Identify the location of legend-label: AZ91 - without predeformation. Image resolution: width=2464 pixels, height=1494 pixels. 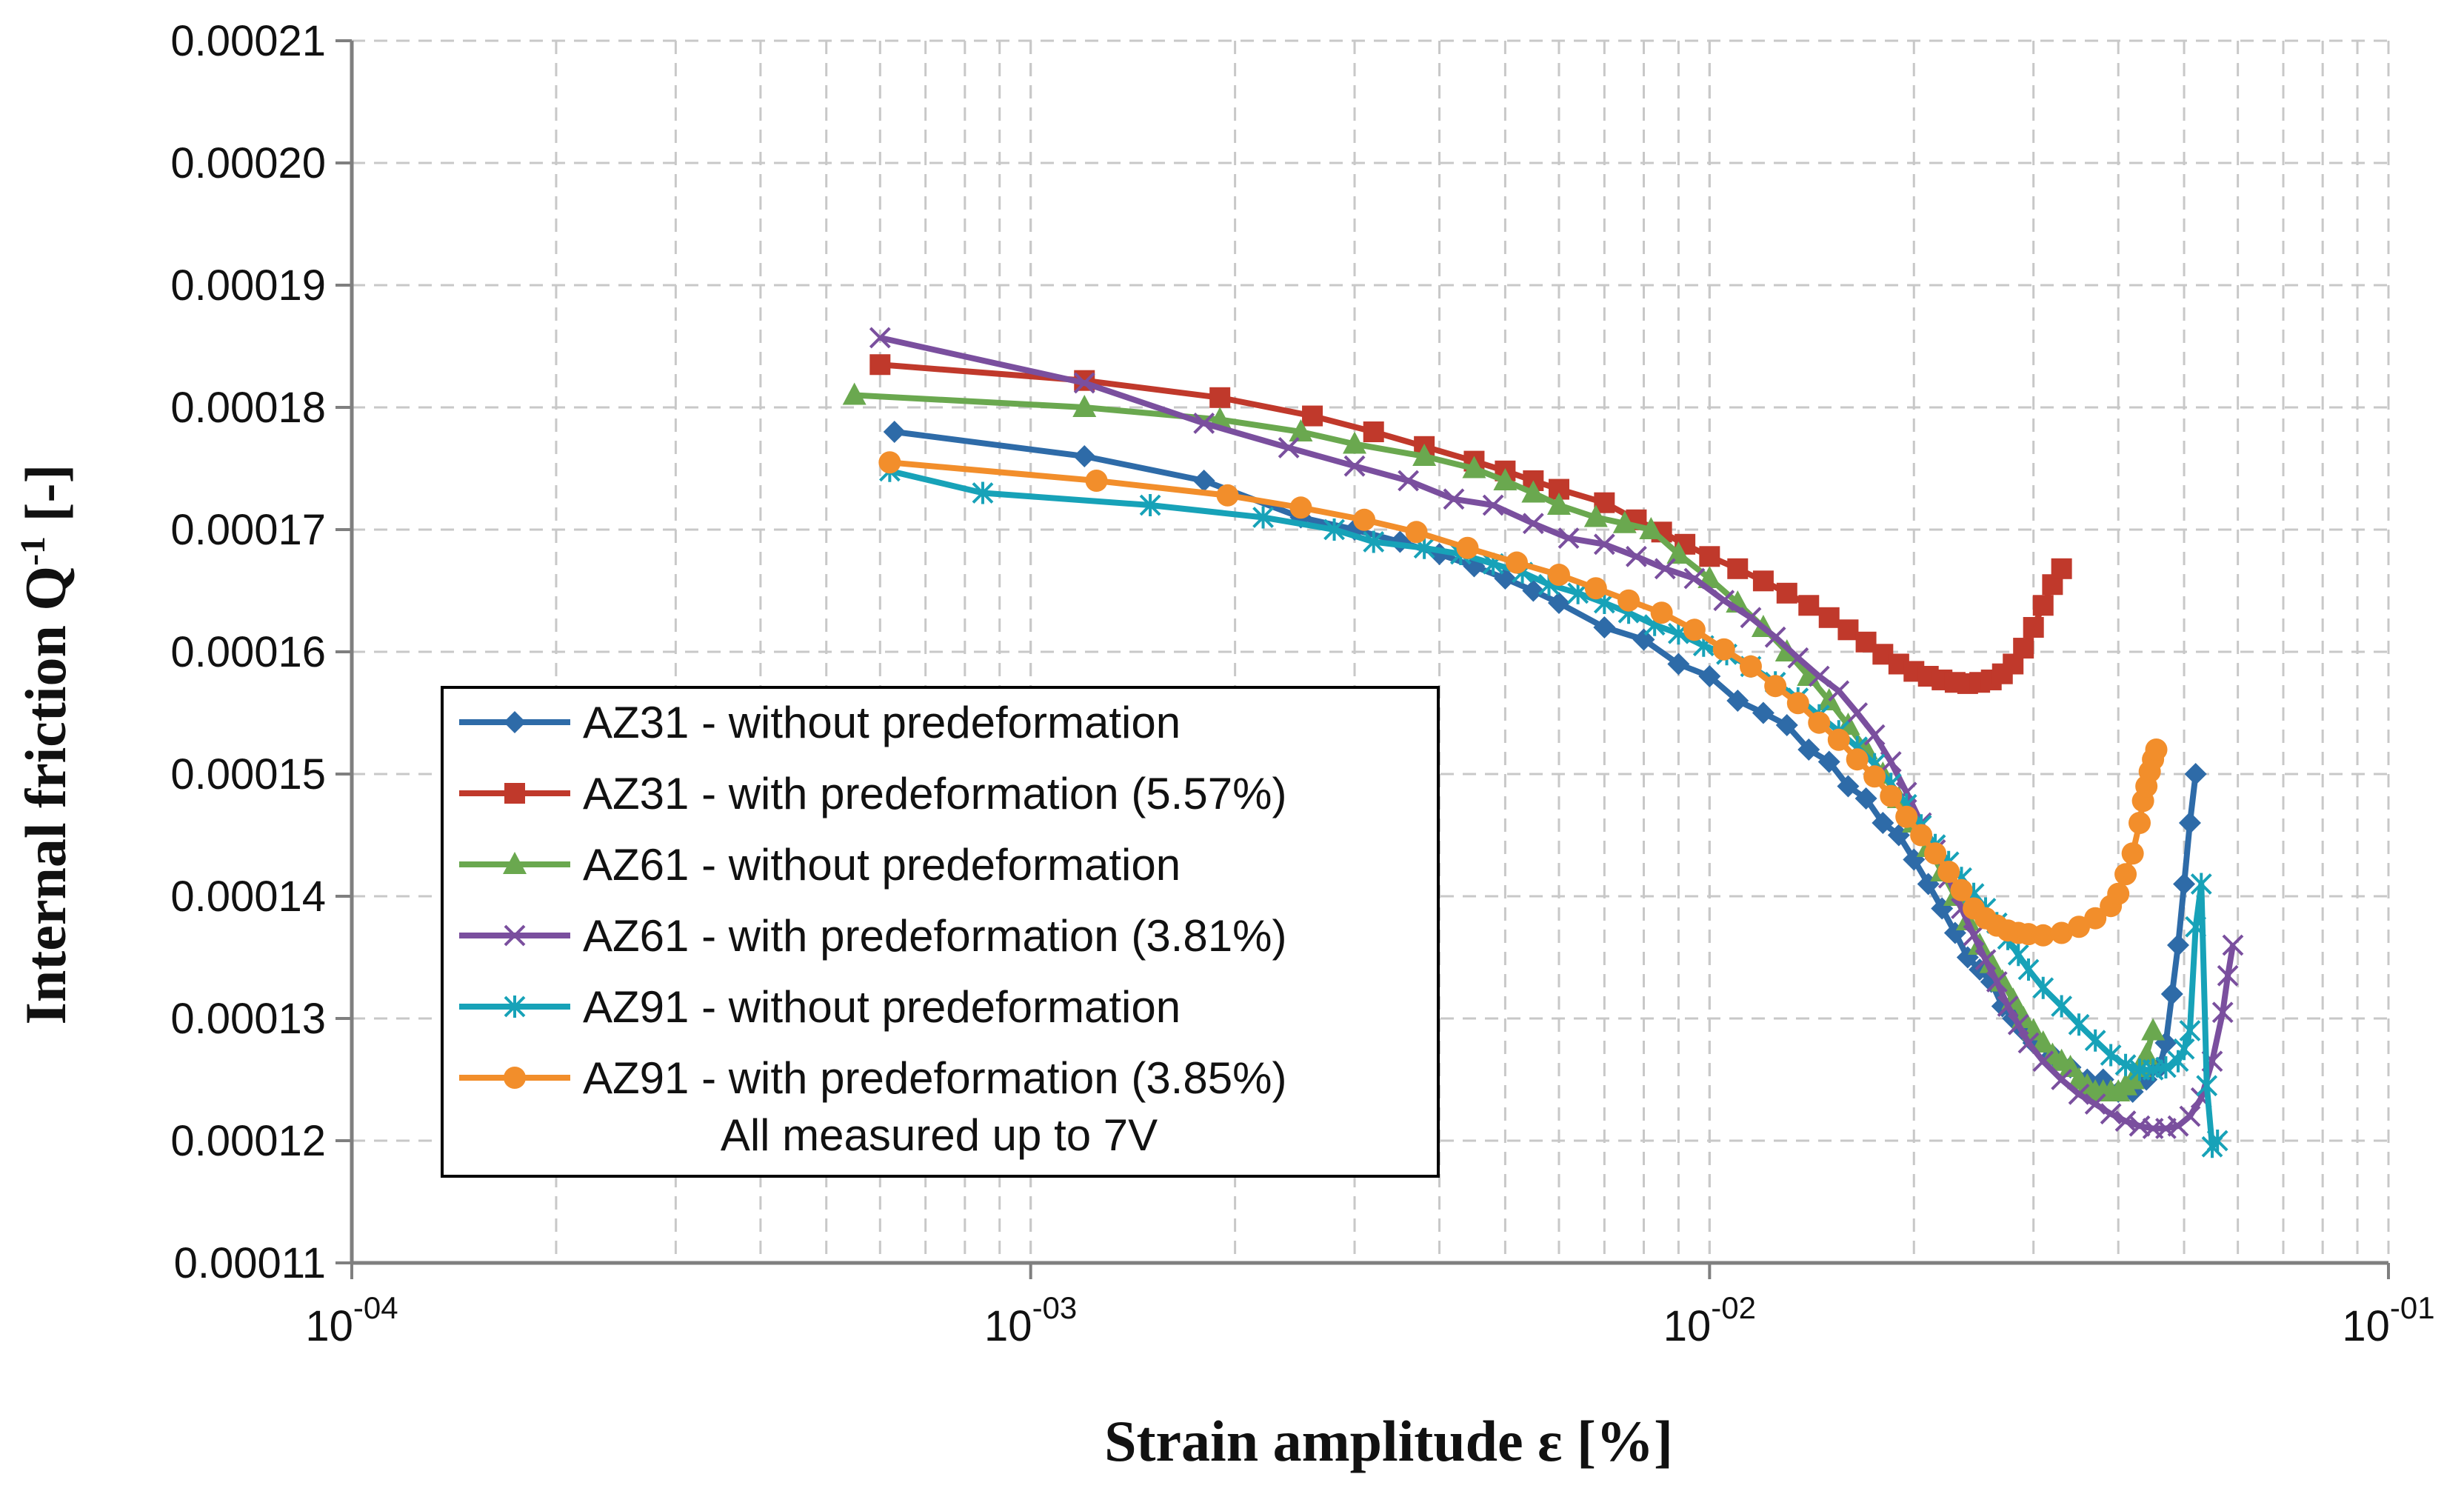
(882, 1007).